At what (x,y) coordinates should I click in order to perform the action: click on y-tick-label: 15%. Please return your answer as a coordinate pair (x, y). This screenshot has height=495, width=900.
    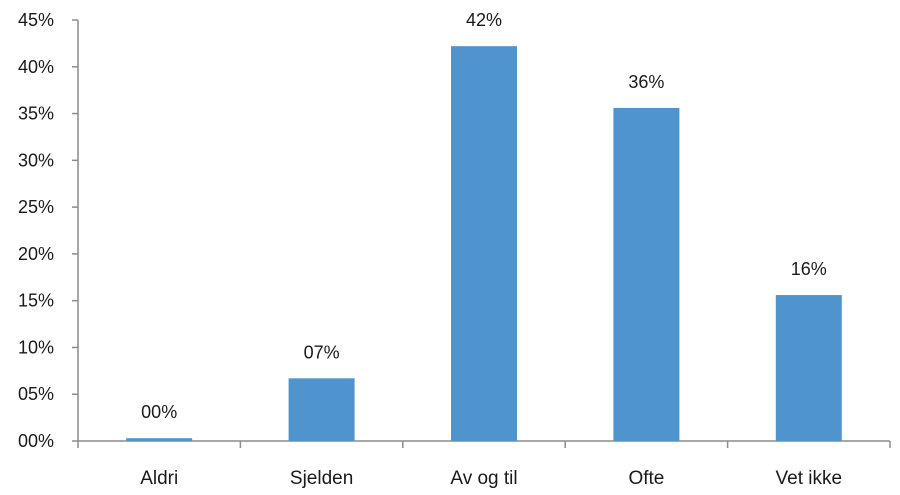
    Looking at the image, I should click on (36, 301).